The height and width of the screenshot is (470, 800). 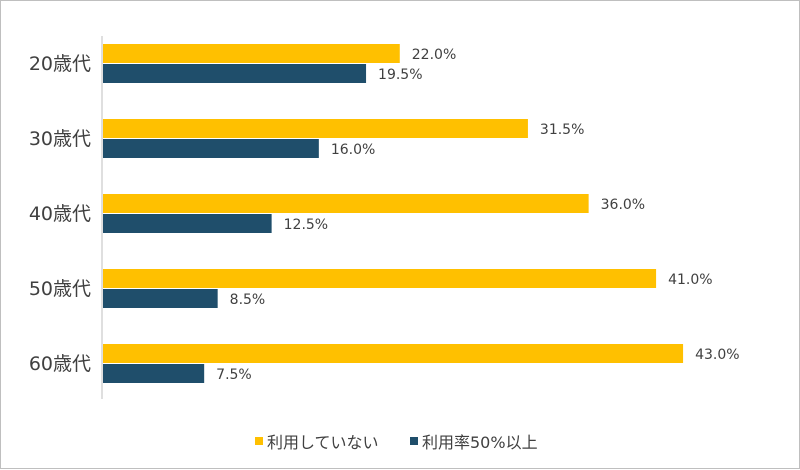 I want to click on data-label: 43.0%, so click(x=717, y=355).